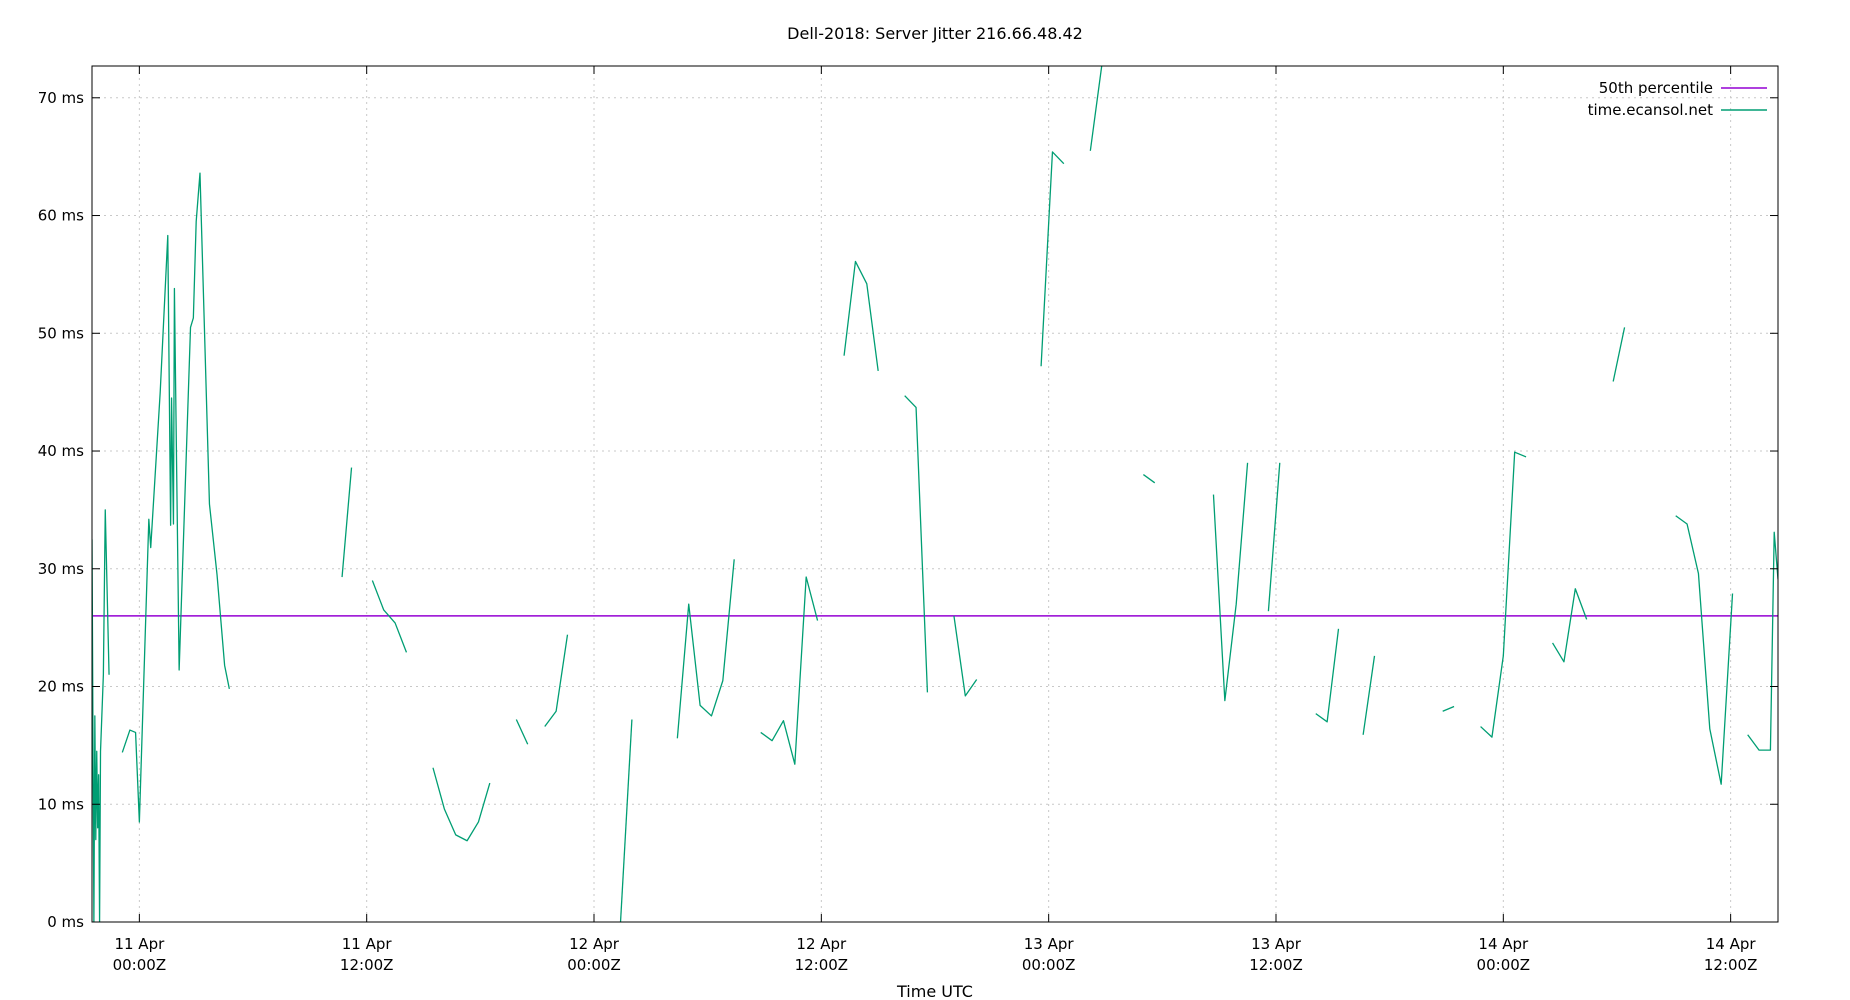  Describe the element at coordinates (61, 98) in the screenshot. I see `y-tick-label: 70 ms` at that location.